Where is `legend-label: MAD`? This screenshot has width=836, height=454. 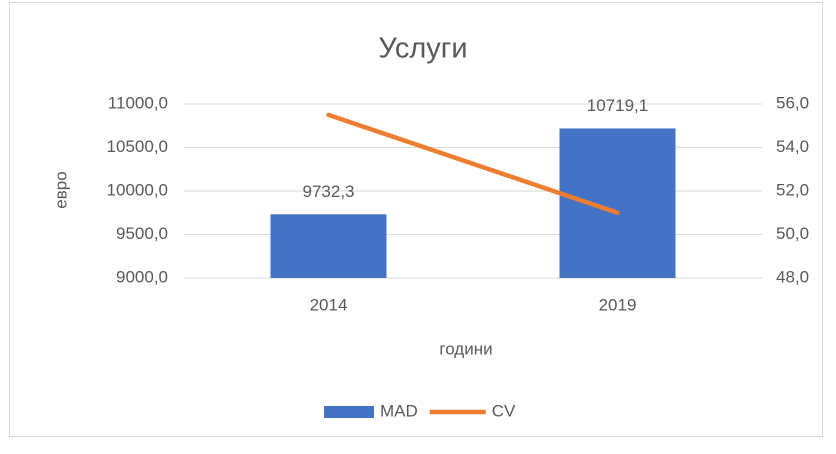 legend-label: MAD is located at coordinates (399, 410).